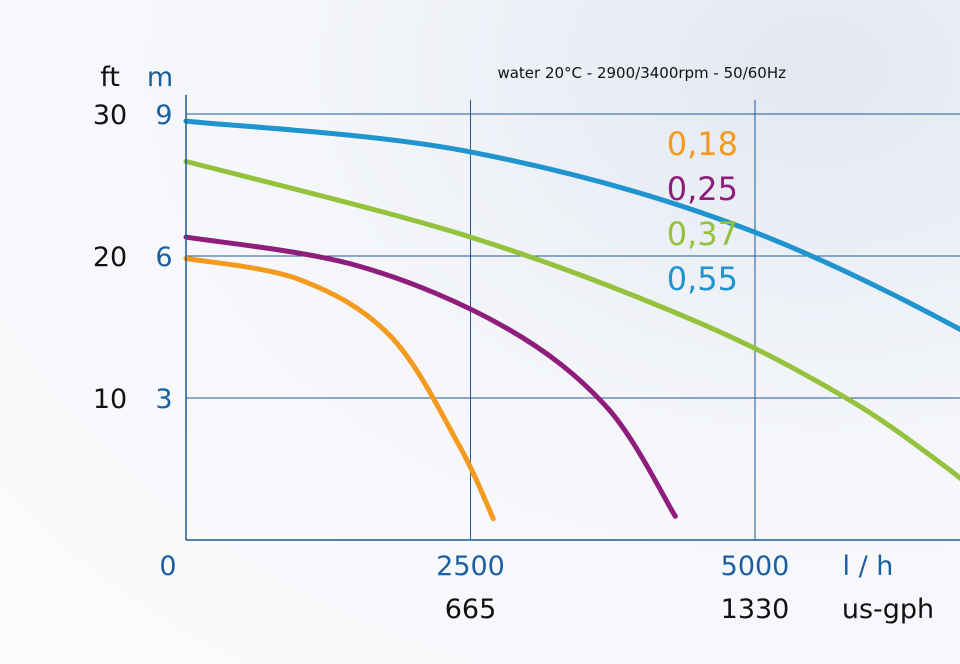 This screenshot has height=664, width=960. I want to click on y-tick-label-ft: 30, so click(110, 115).